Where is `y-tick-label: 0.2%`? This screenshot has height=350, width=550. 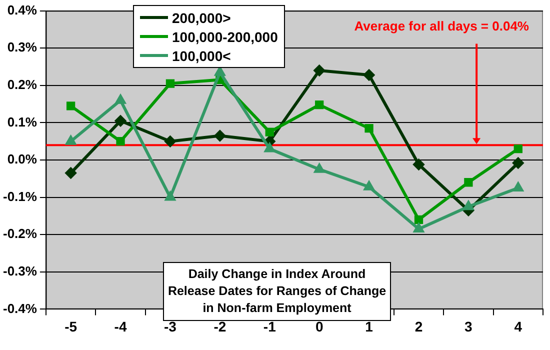 y-tick-label: 0.2% is located at coordinates (22, 84).